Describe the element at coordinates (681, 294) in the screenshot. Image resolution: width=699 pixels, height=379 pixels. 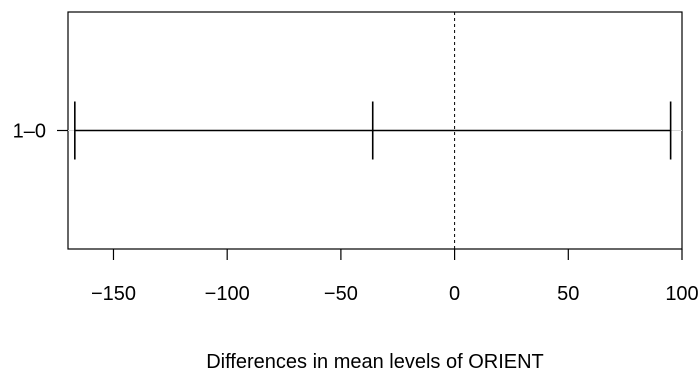
I see `x-tick-label: 100` at that location.